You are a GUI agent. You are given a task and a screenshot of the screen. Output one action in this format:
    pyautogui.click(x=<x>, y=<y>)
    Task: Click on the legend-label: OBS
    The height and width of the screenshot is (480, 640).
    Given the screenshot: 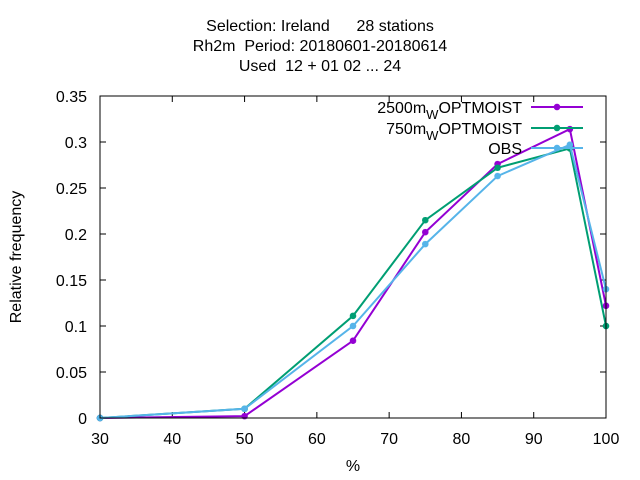 What is the action you would take?
    pyautogui.click(x=505, y=149)
    